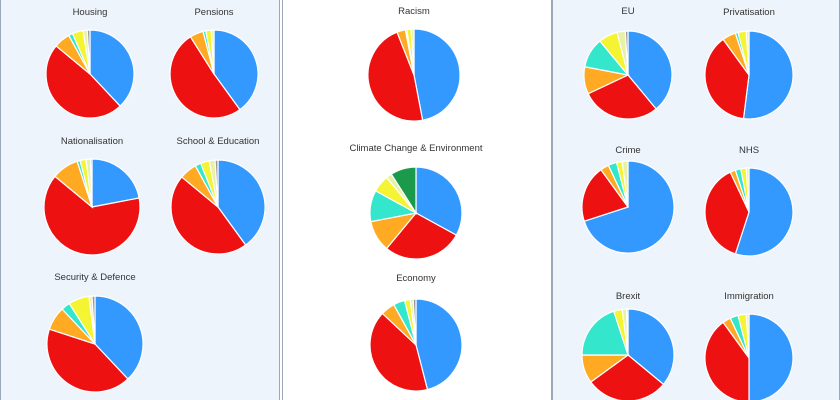 Image resolution: width=840 pixels, height=400 pixels. I want to click on pie-privatisation: Privatisation, so click(749, 63).